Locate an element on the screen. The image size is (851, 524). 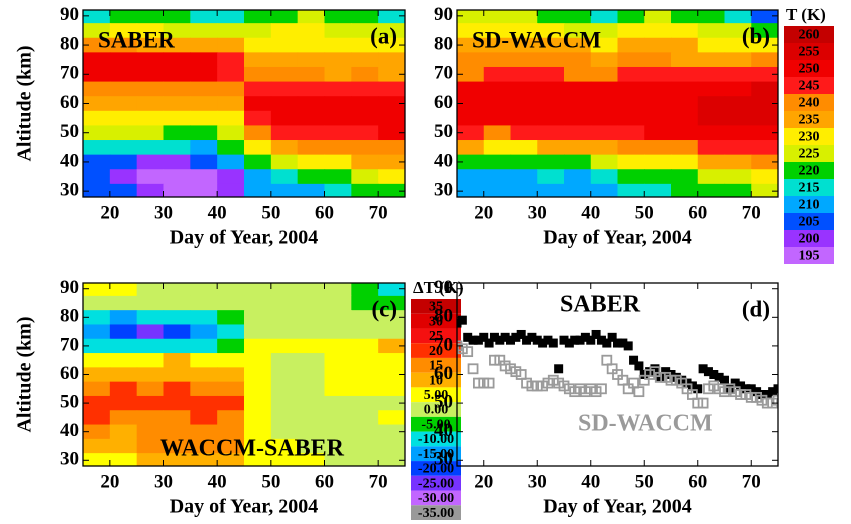
x-tick-label: 20 is located at coordinates (109, 212).